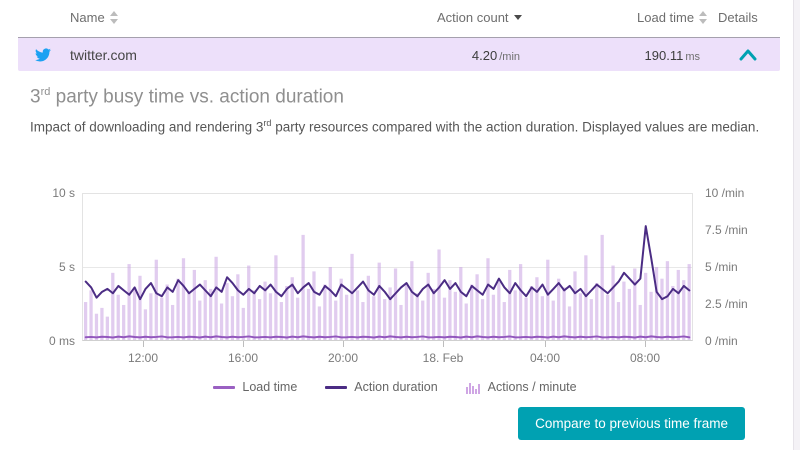  What do you see at coordinates (672, 55) in the screenshot?
I see `row-load-time-value: 190.11 ms` at bounding box center [672, 55].